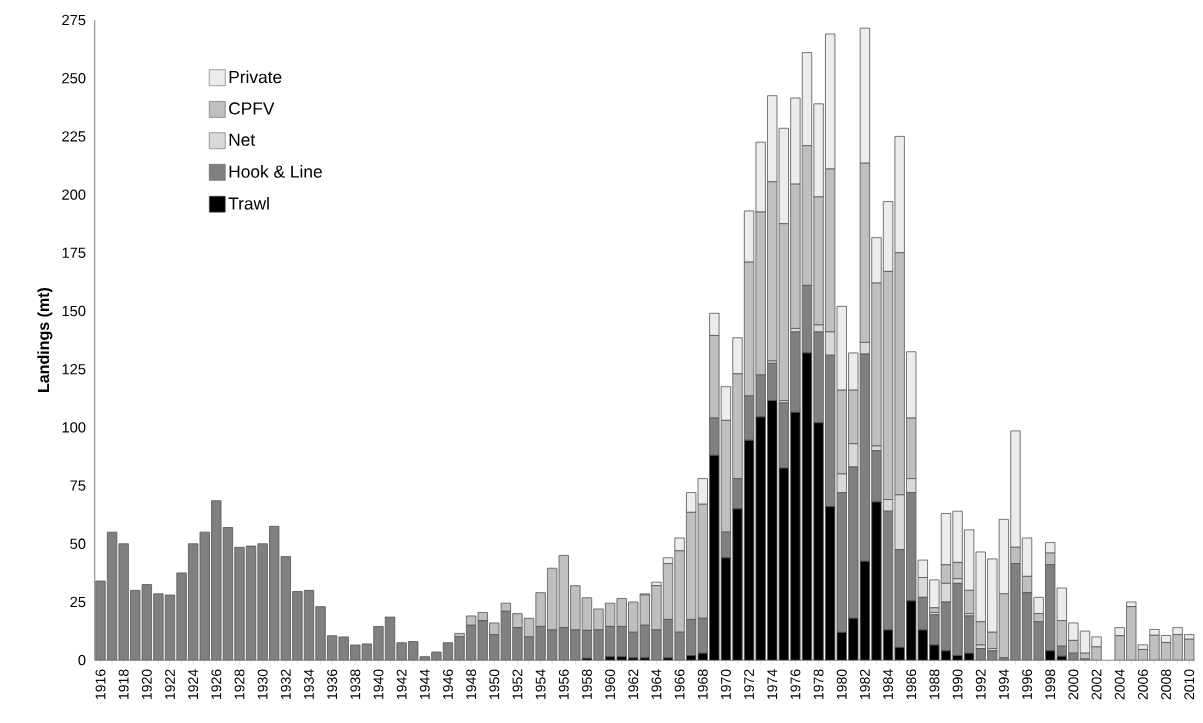  Describe the element at coordinates (1189, 684) in the screenshot. I see `x-tick-label: 2010` at that location.